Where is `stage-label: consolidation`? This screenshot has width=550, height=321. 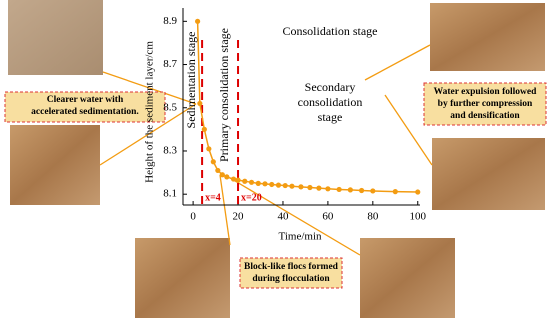 stage-label: consolidation is located at coordinates (330, 102).